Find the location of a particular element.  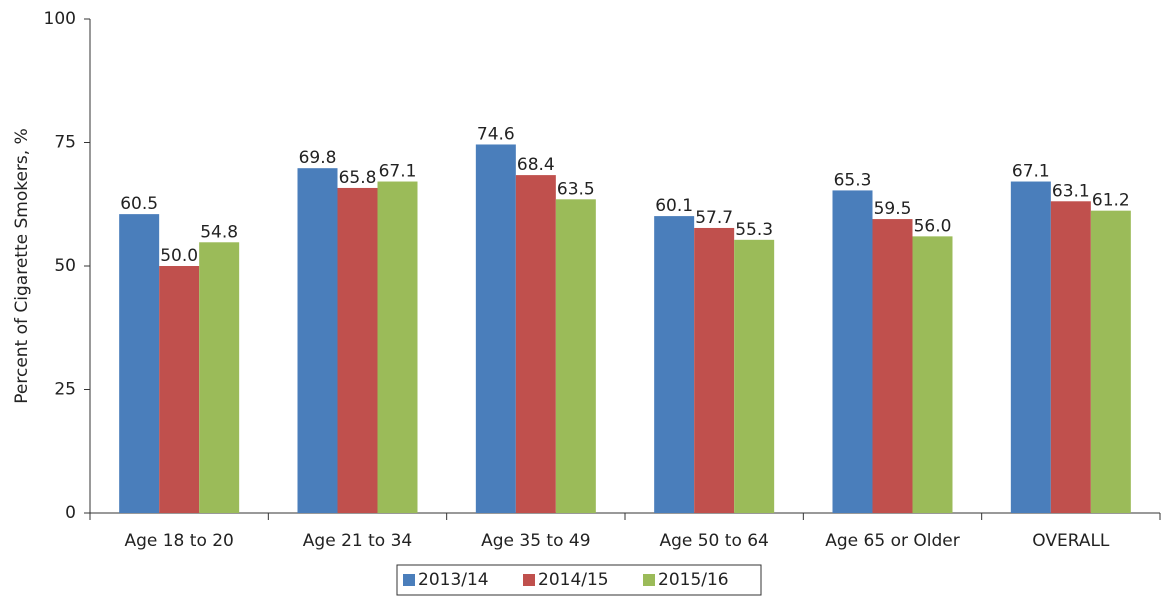

y-tick-label: 0 is located at coordinates (70, 513).